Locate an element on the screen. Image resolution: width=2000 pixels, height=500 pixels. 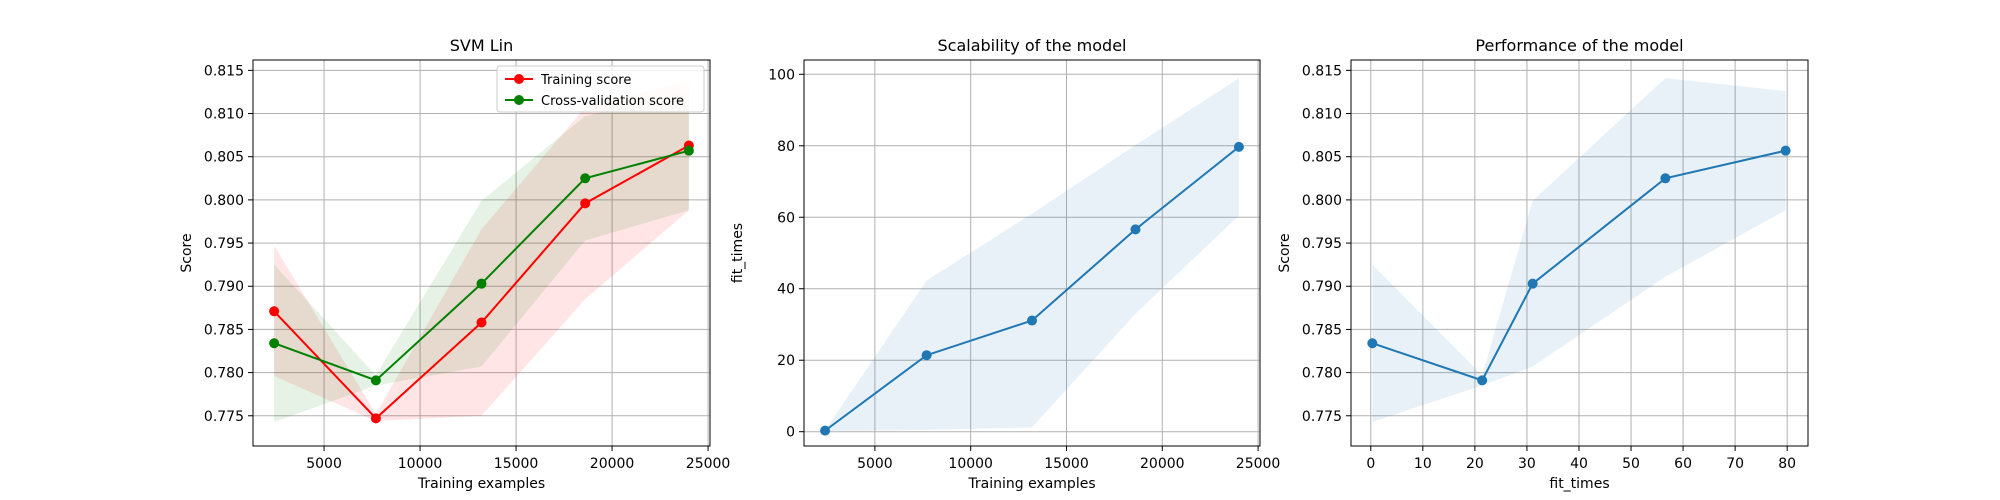
y-tick-label: 20 is located at coordinates (786, 361).